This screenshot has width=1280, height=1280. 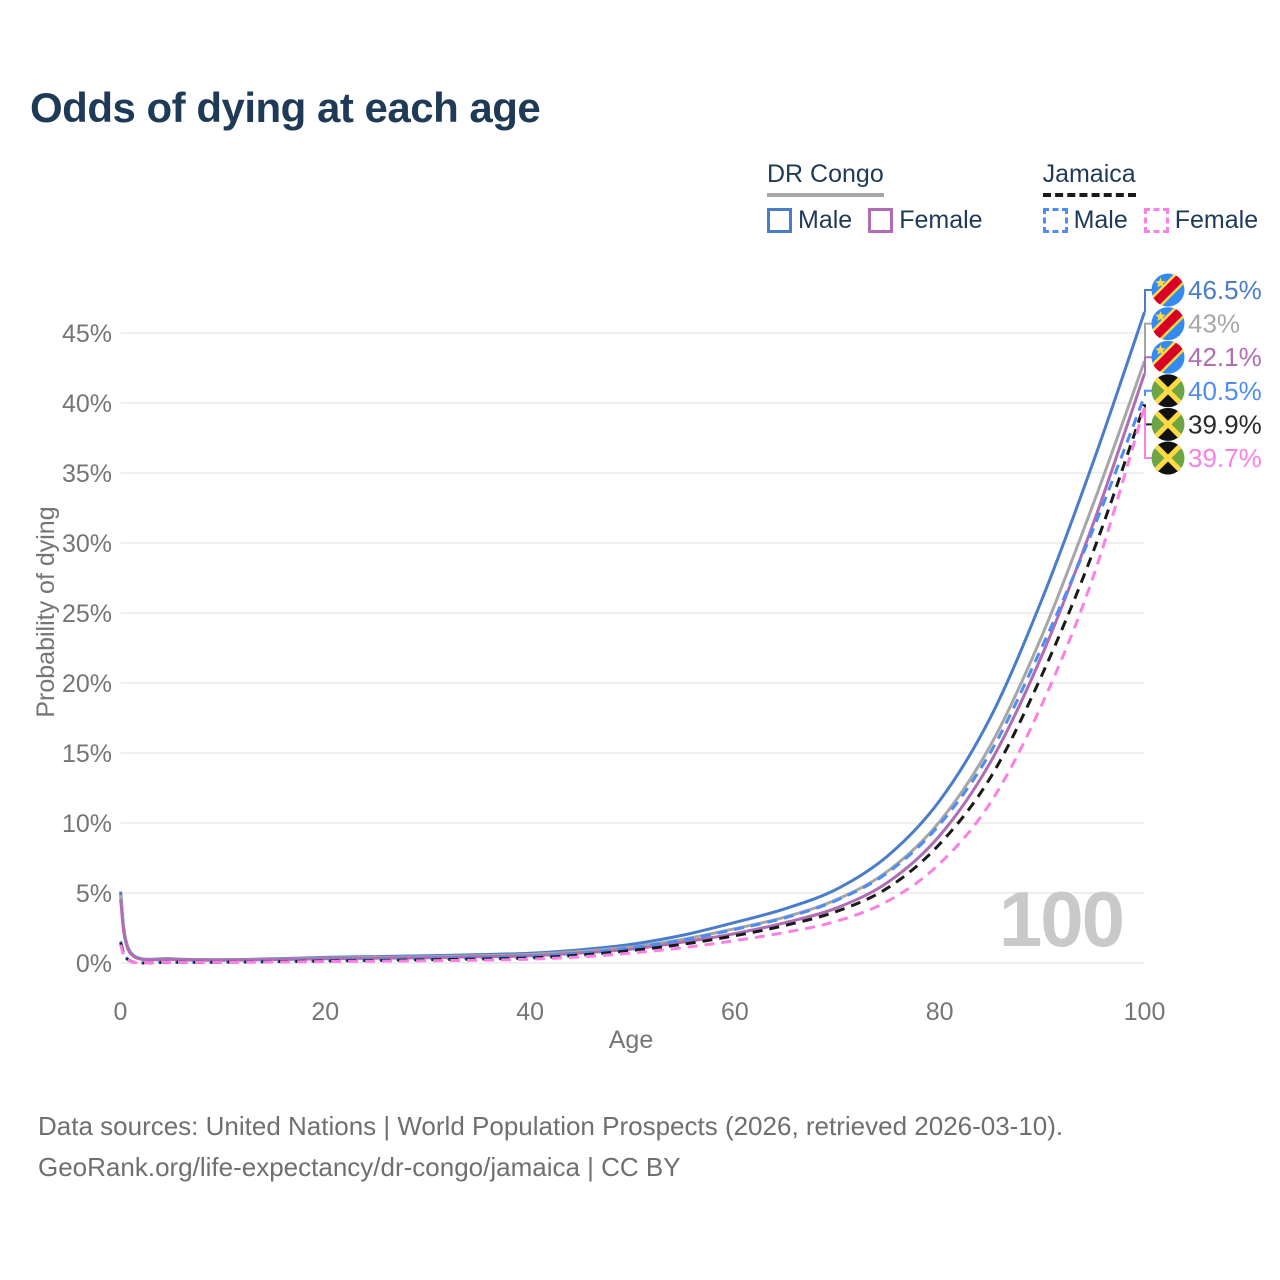 What do you see at coordinates (1225, 391) in the screenshot?
I see `end-label-jamaica-male: 40.5%` at bounding box center [1225, 391].